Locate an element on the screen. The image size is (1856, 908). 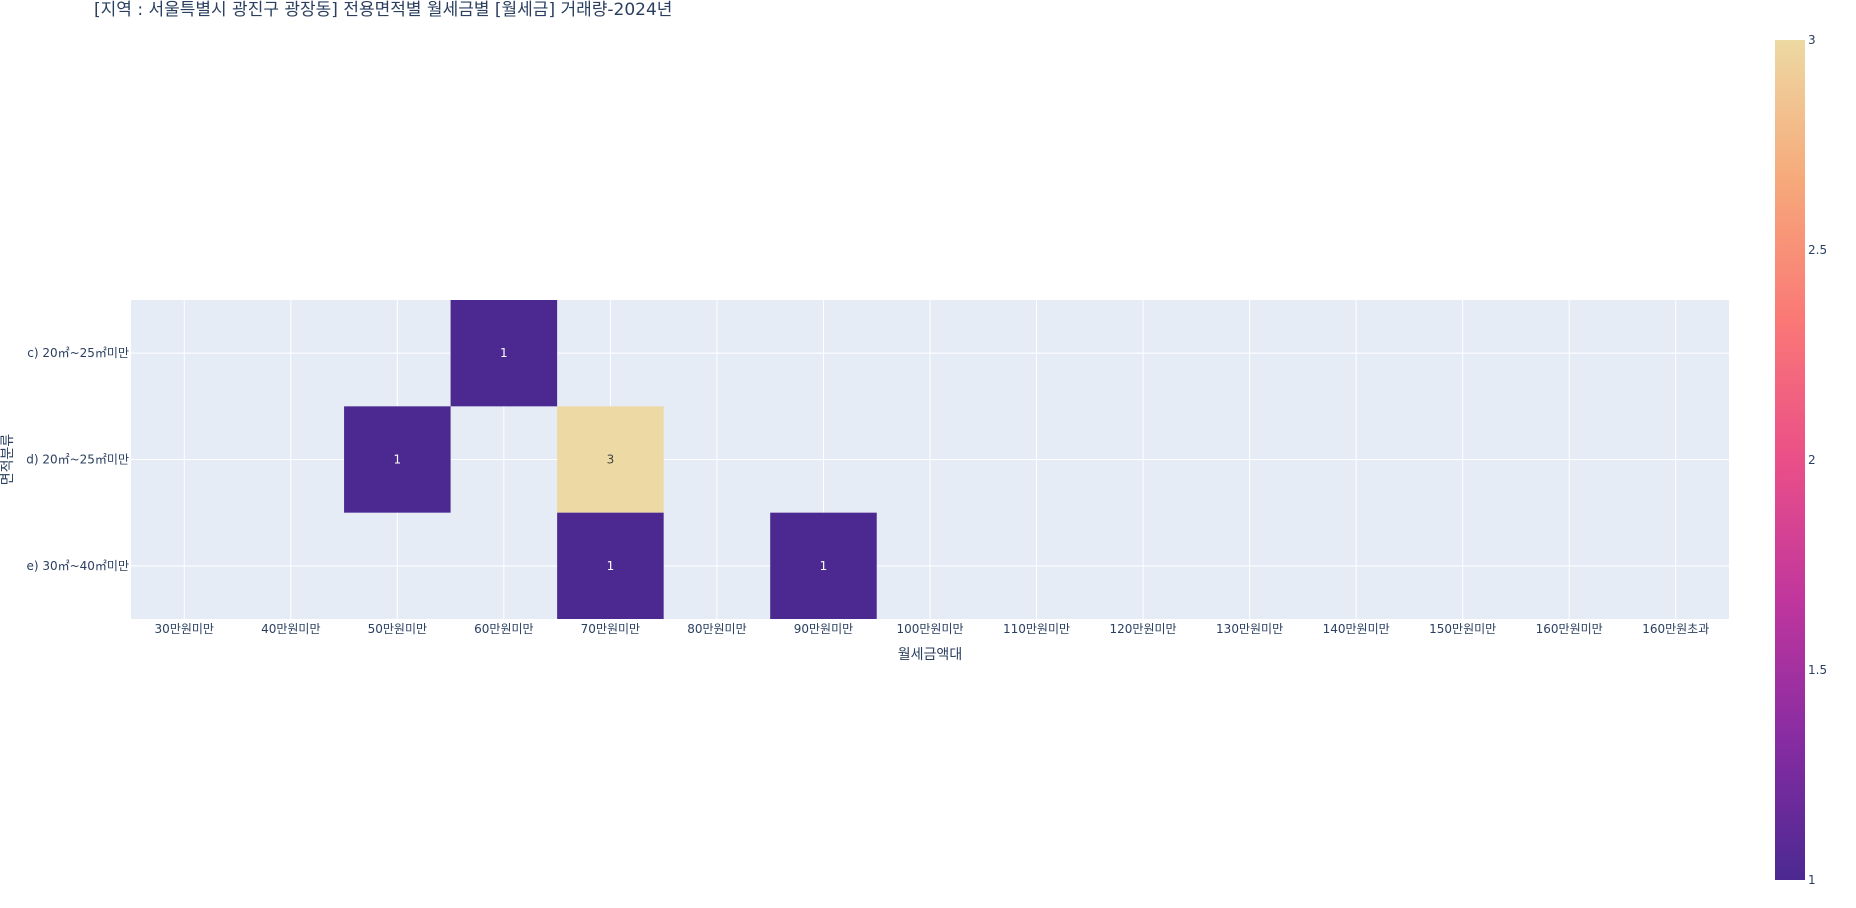
heatmap-cells: 1 1 3 1 1 is located at coordinates (610, 459).